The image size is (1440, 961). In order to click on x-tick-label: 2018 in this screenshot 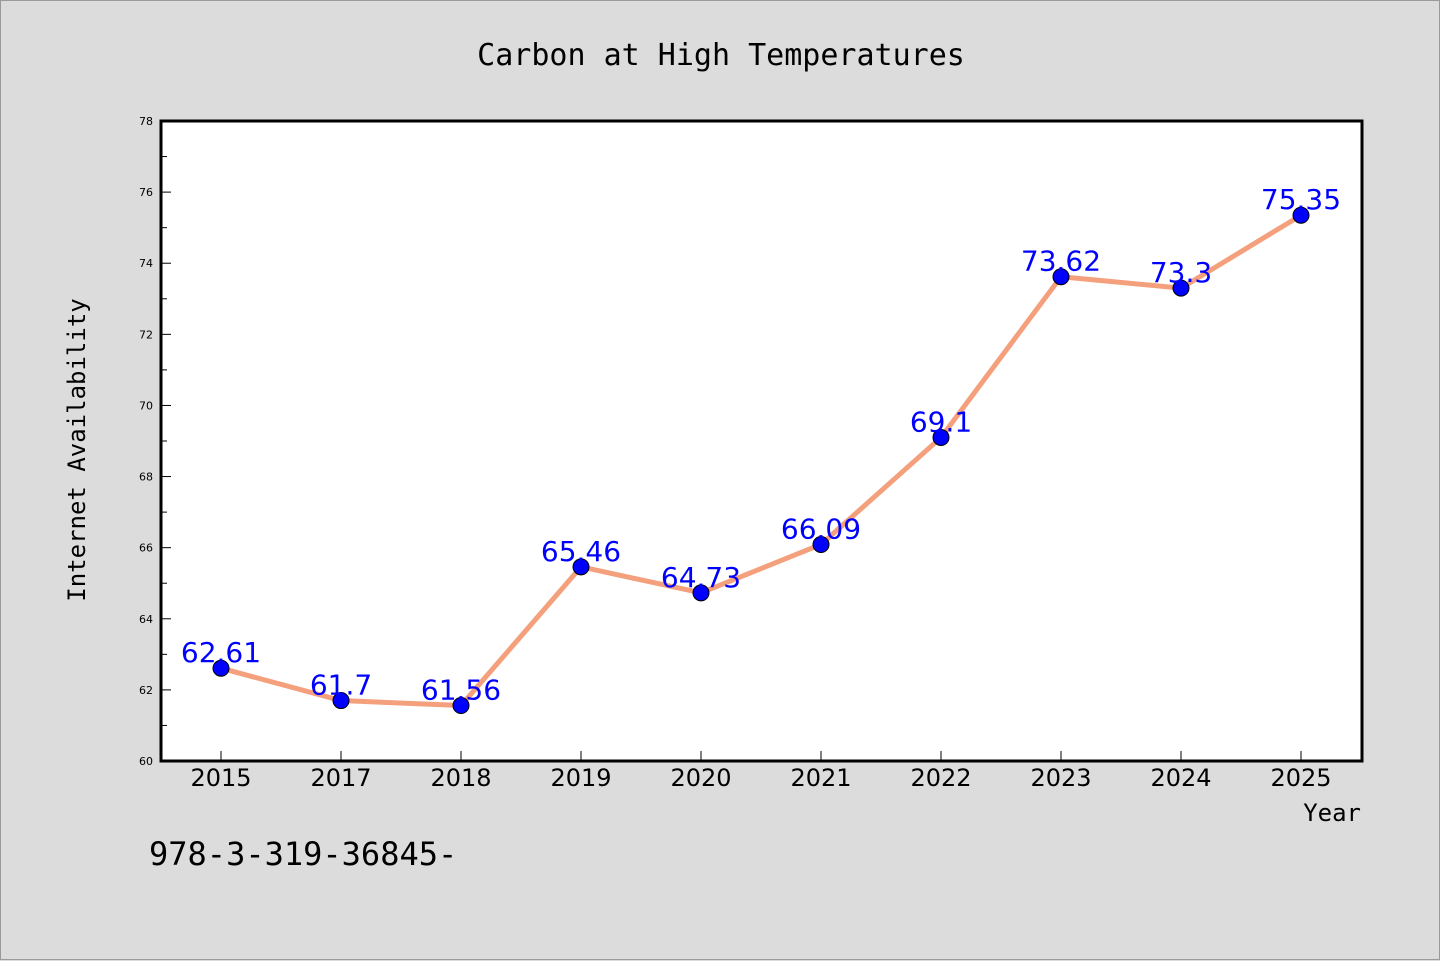, I will do `click(460, 778)`.